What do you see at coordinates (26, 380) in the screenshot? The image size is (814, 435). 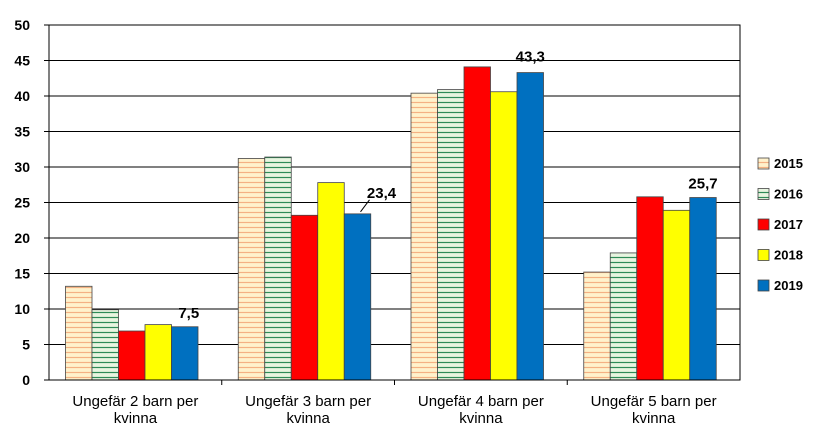 I see `y-tick-label: 0` at bounding box center [26, 380].